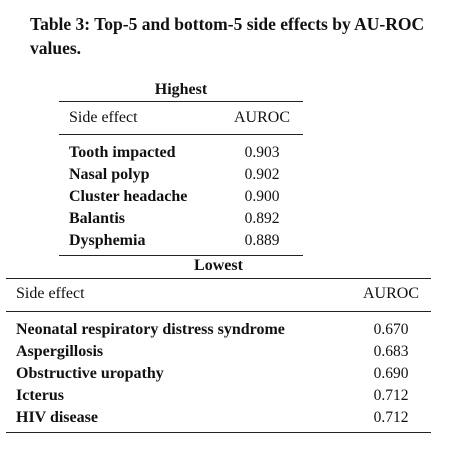 The height and width of the screenshot is (455, 467). What do you see at coordinates (218, 419) in the screenshot?
I see `table-row: HIV disease 0.712` at bounding box center [218, 419].